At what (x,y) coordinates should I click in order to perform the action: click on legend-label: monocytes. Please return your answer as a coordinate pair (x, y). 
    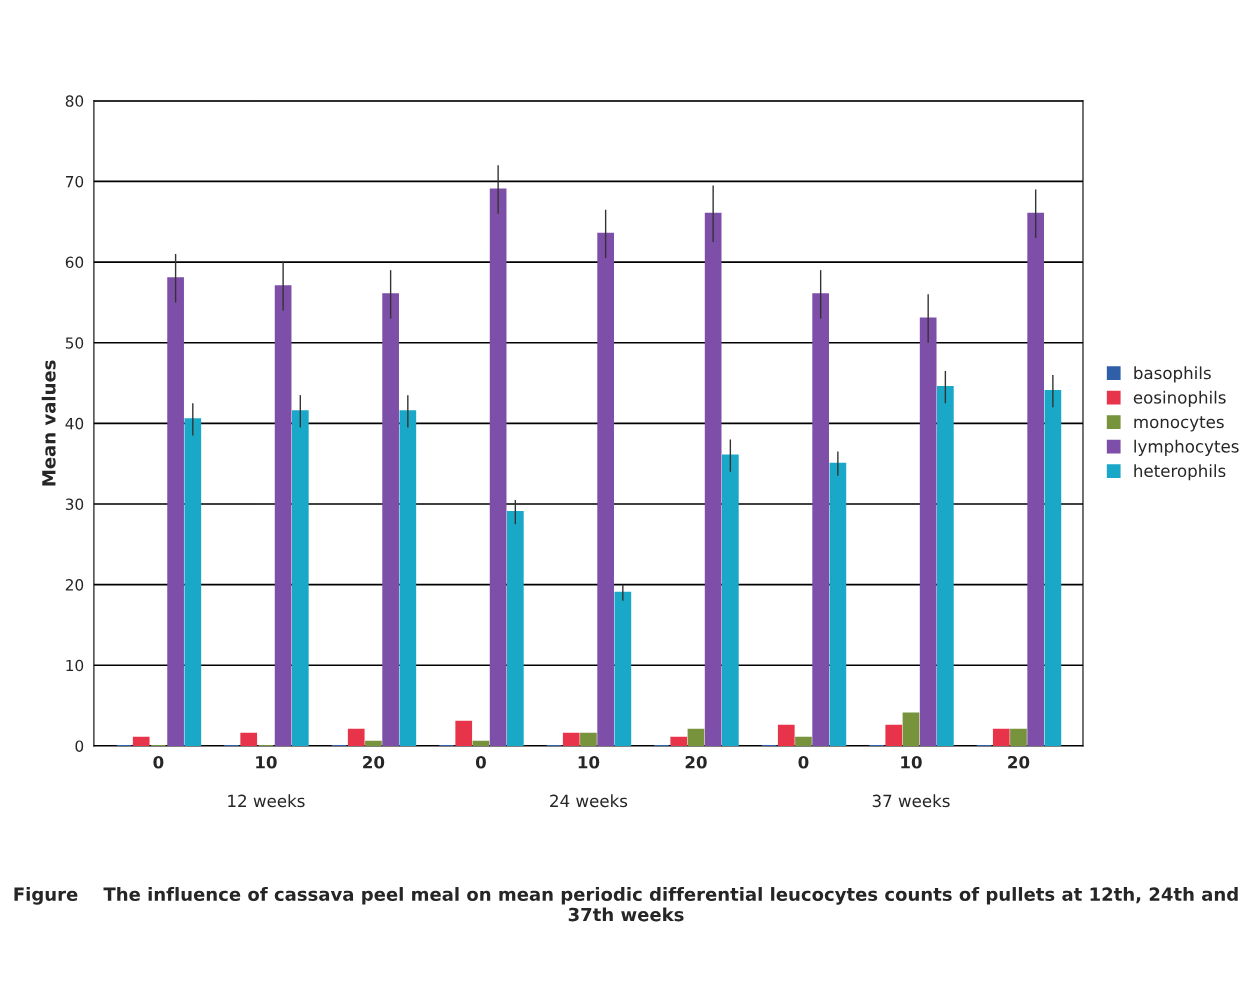
    Looking at the image, I should click on (1179, 424).